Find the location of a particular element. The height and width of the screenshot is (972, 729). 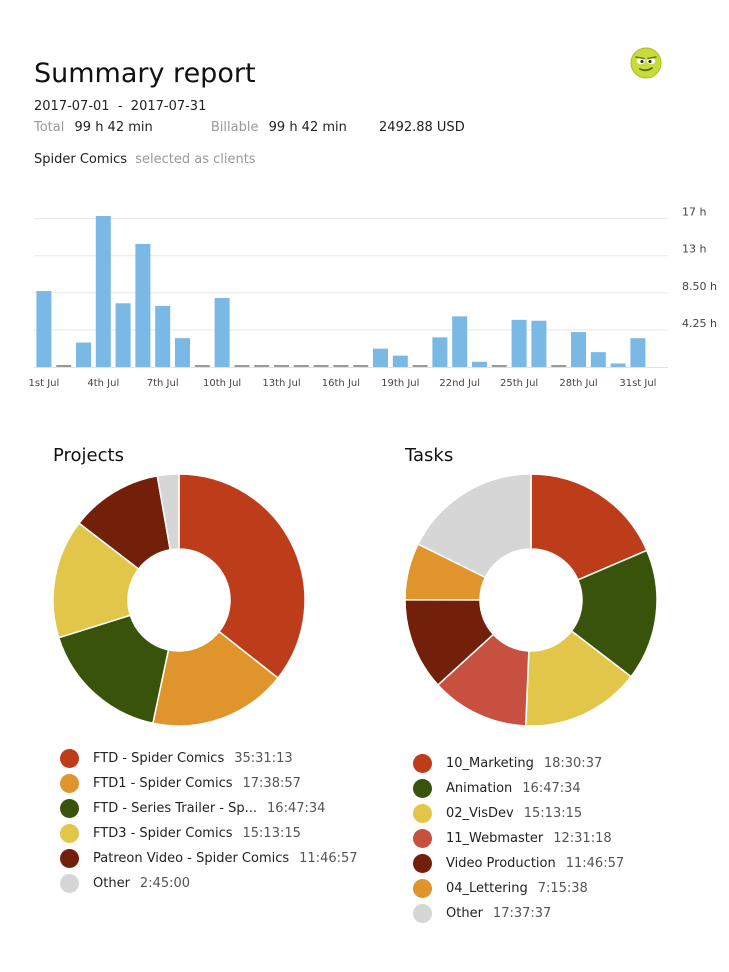

legend-label: Patreon Video - Spider Comics is located at coordinates (191, 858).